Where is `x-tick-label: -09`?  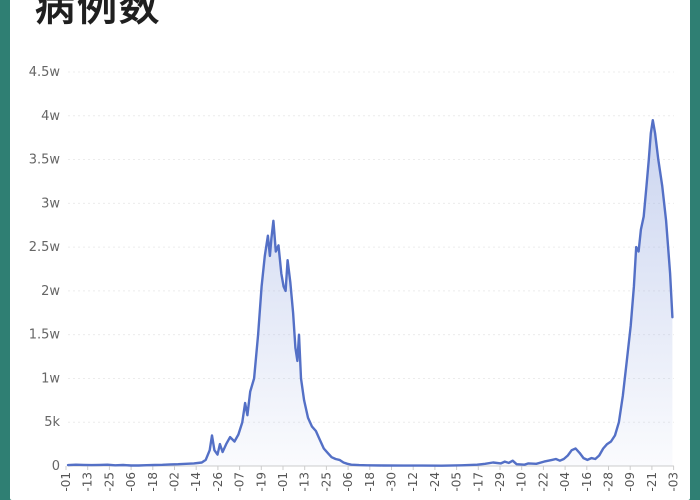 x-tick-label: -09 is located at coordinates (630, 482).